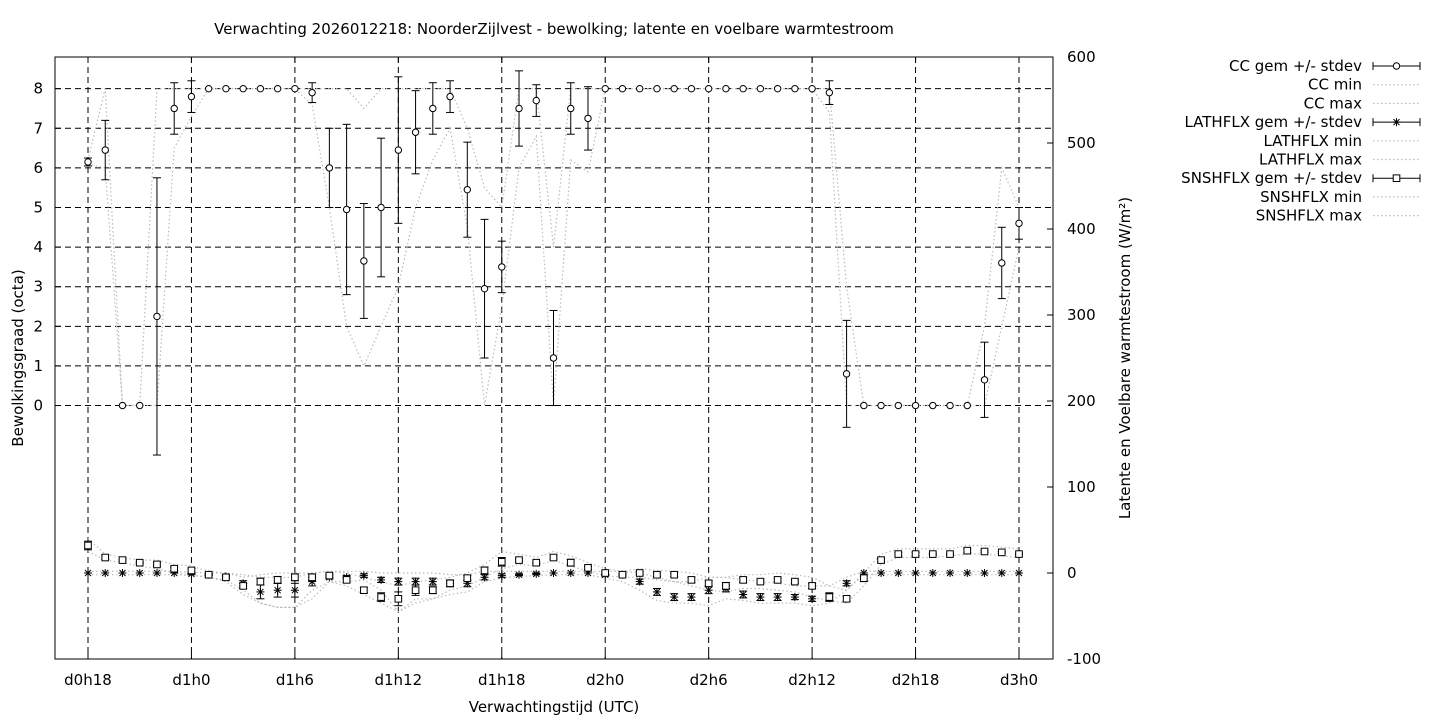 The height and width of the screenshot is (720, 1440). I want to click on legend-label: CC max, so click(1333, 103).